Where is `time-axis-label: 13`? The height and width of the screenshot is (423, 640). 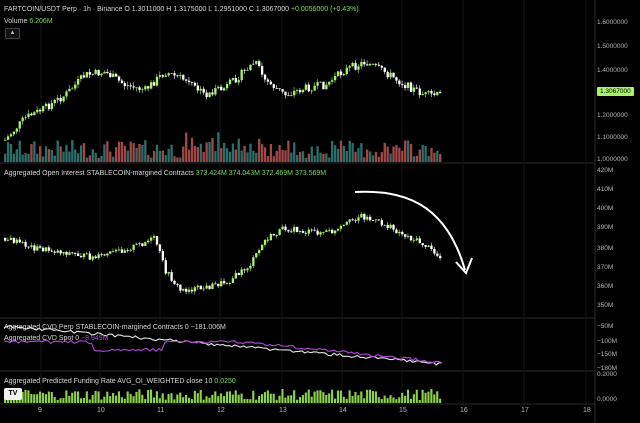
time-axis-label: 13 is located at coordinates (283, 410).